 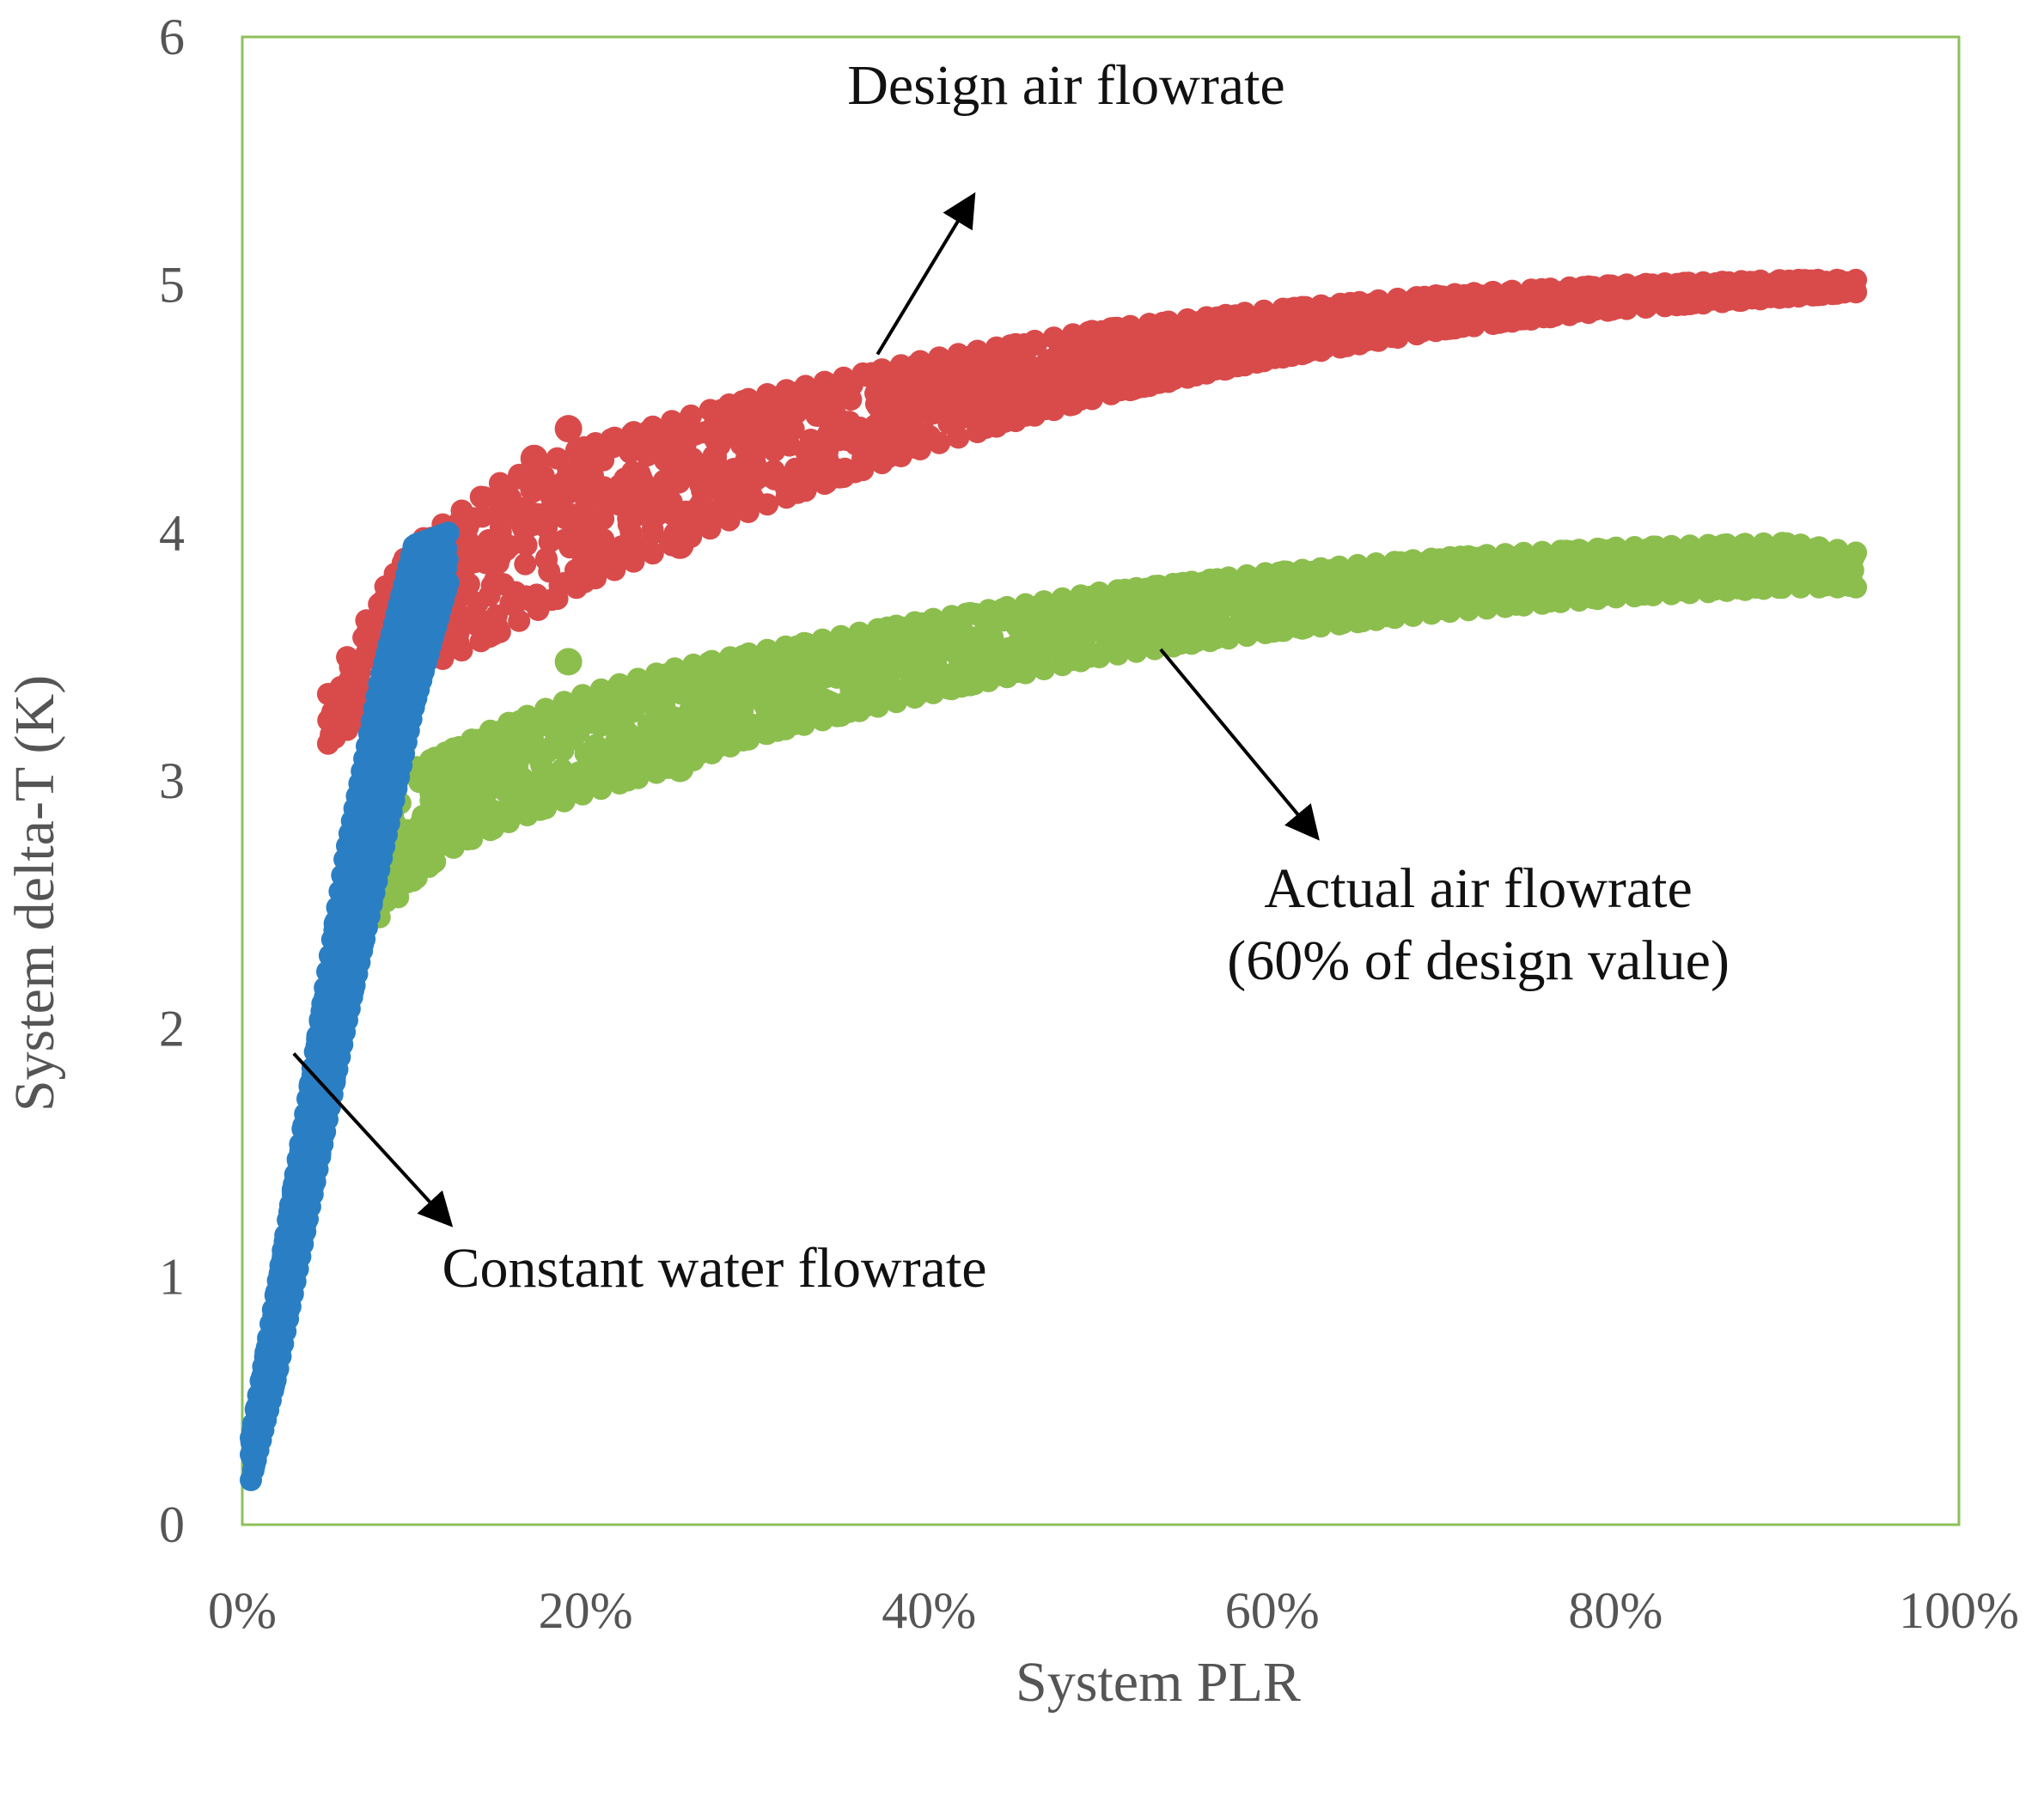 What do you see at coordinates (1478, 888) in the screenshot?
I see `annotation-text: Actual air flowrate` at bounding box center [1478, 888].